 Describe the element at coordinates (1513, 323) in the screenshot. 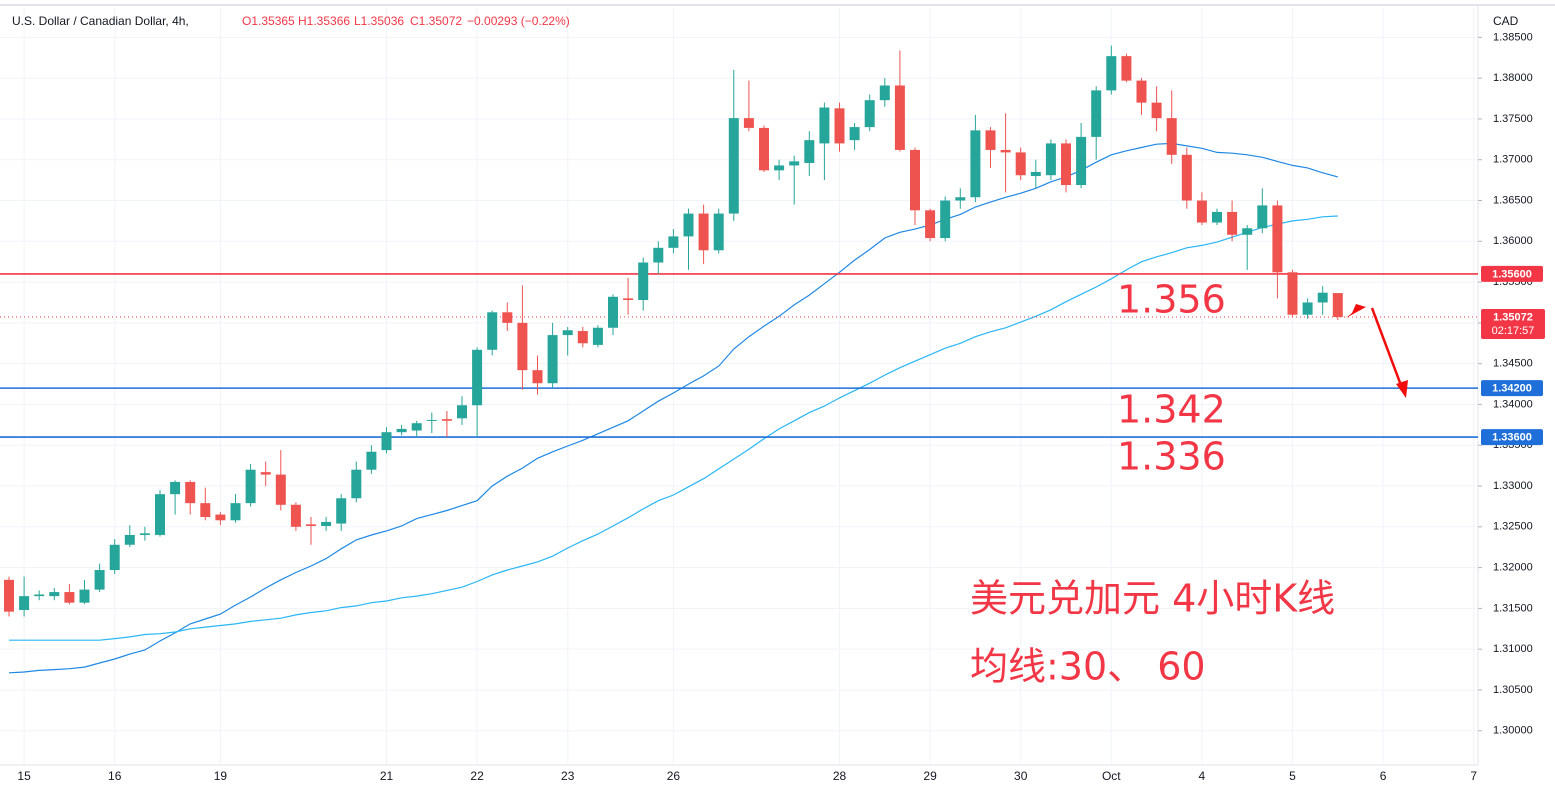

I see `last-price-tag` at that location.